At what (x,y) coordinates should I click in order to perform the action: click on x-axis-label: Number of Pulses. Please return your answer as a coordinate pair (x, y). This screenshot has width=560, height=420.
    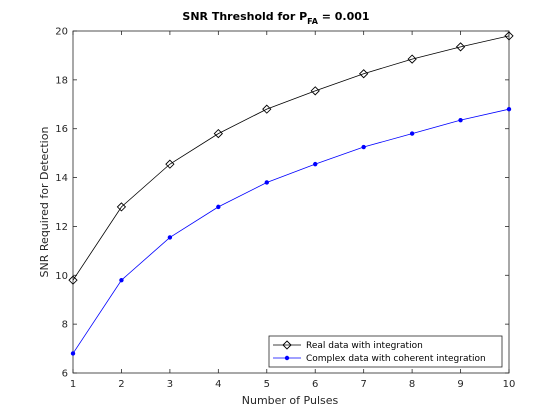
    Looking at the image, I should click on (290, 400).